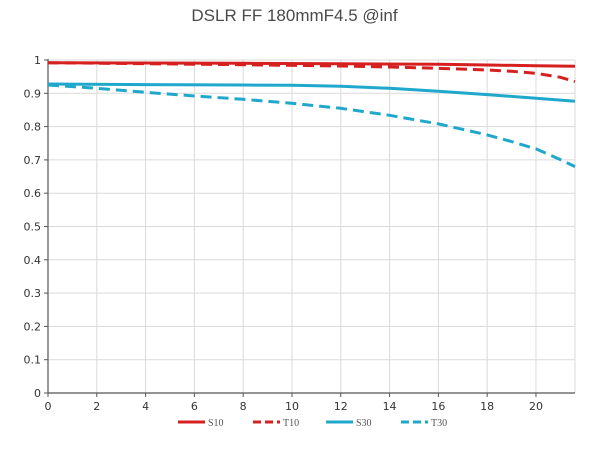  I want to click on y-tick-label: 0.2, so click(33, 326).